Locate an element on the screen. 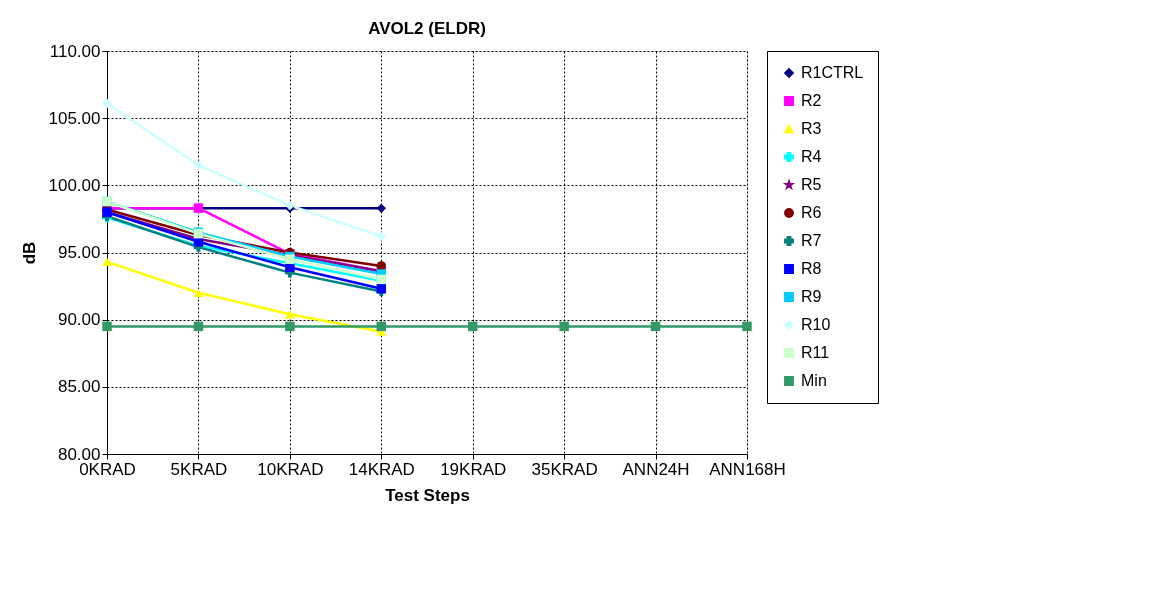 The image size is (1163, 616). x-tick-label: 35KRAD is located at coordinates (564, 469).